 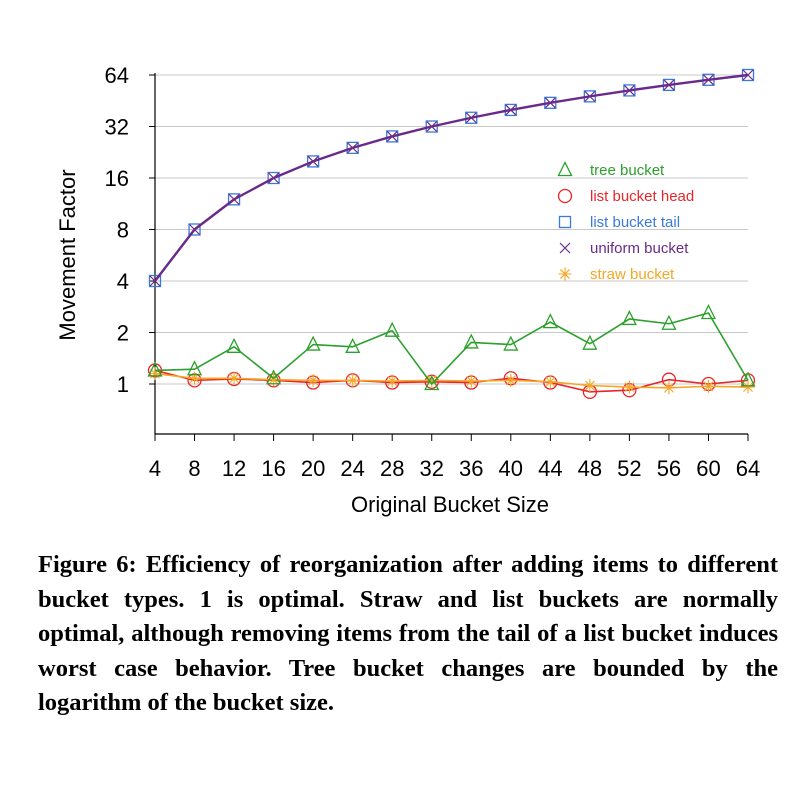 What do you see at coordinates (635, 222) in the screenshot?
I see `legend-label-list-bucket-tail: list bucket tail` at bounding box center [635, 222].